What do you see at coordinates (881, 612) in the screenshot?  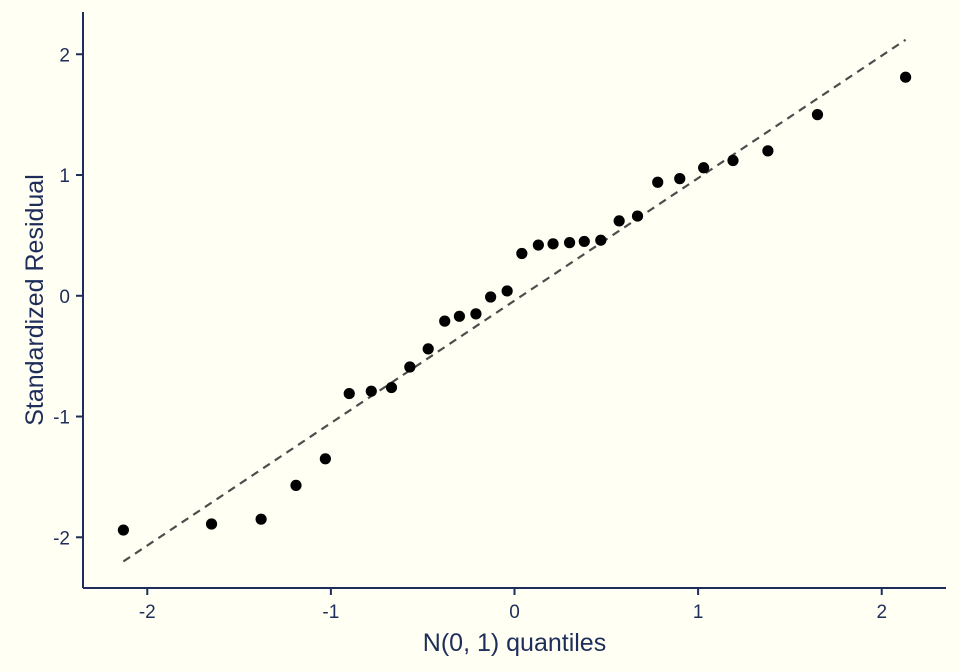 I see `x-tick-label: 2` at bounding box center [881, 612].